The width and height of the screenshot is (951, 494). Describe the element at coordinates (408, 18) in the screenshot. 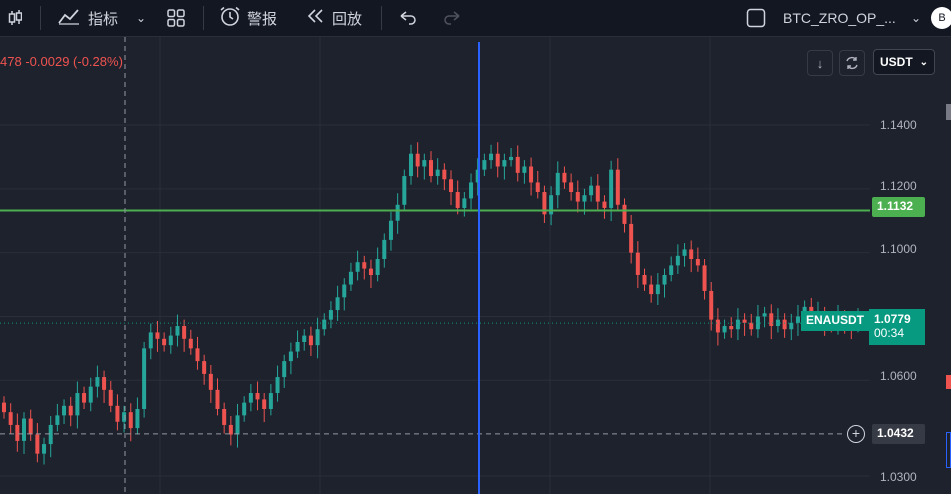

I see `undo-icon` at that location.